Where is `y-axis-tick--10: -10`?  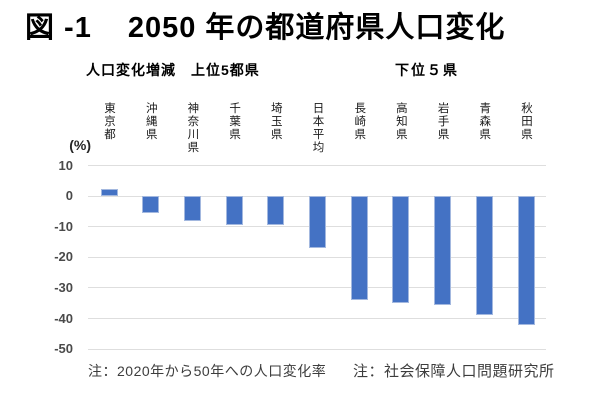
y-axis-tick--10: -10 is located at coordinates (63, 226).